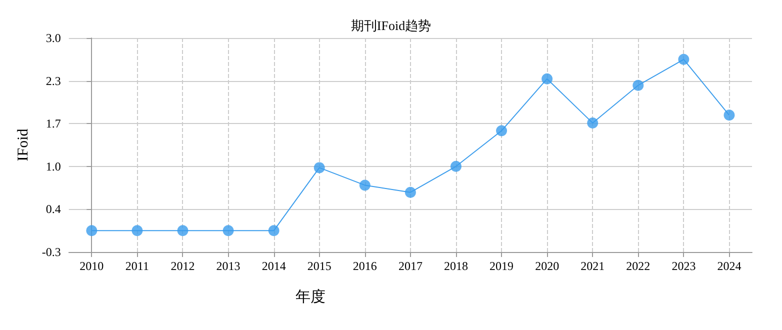 This screenshot has width=782, height=330. I want to click on x-axis-title: 年度, so click(310, 297).